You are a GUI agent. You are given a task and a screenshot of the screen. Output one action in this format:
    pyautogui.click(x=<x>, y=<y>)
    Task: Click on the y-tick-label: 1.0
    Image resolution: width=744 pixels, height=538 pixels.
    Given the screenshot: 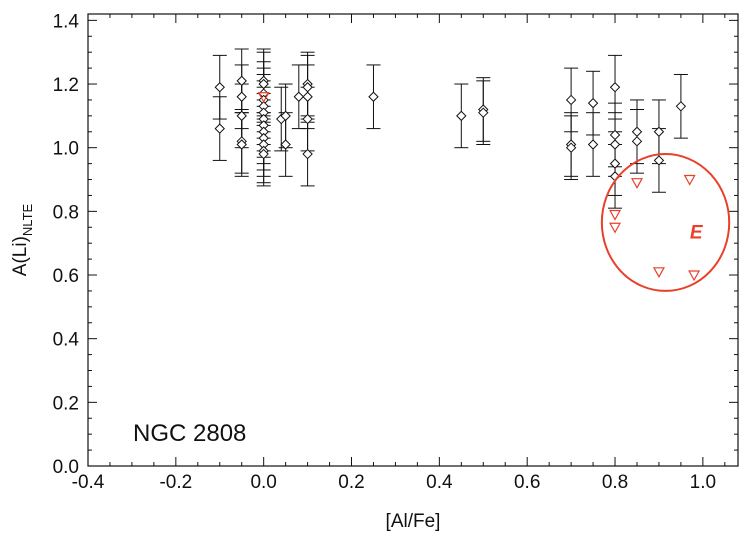 What is the action you would take?
    pyautogui.click(x=66, y=149)
    